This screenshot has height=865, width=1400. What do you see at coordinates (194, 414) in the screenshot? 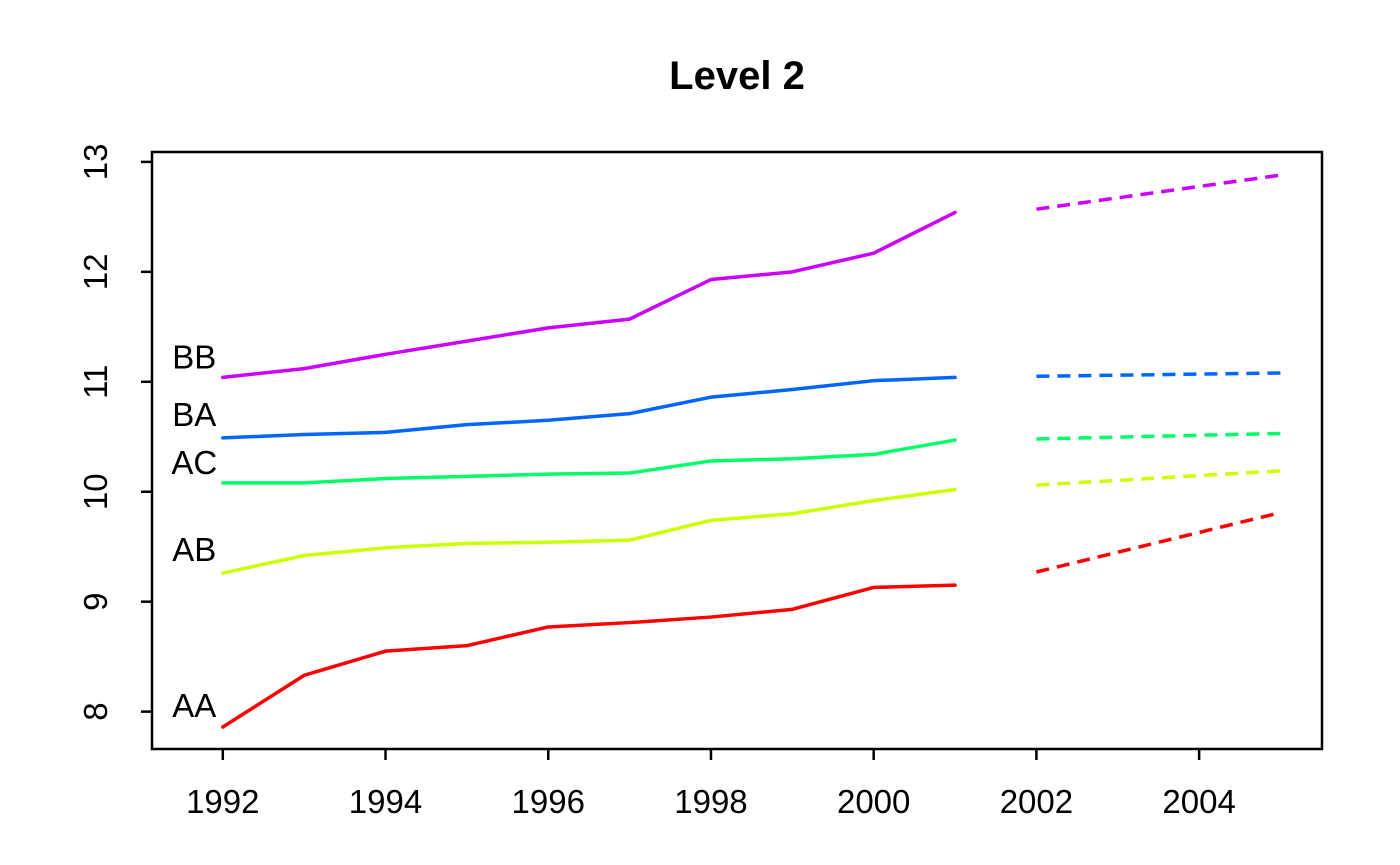
I see `series-label-BA: BA` at bounding box center [194, 414].